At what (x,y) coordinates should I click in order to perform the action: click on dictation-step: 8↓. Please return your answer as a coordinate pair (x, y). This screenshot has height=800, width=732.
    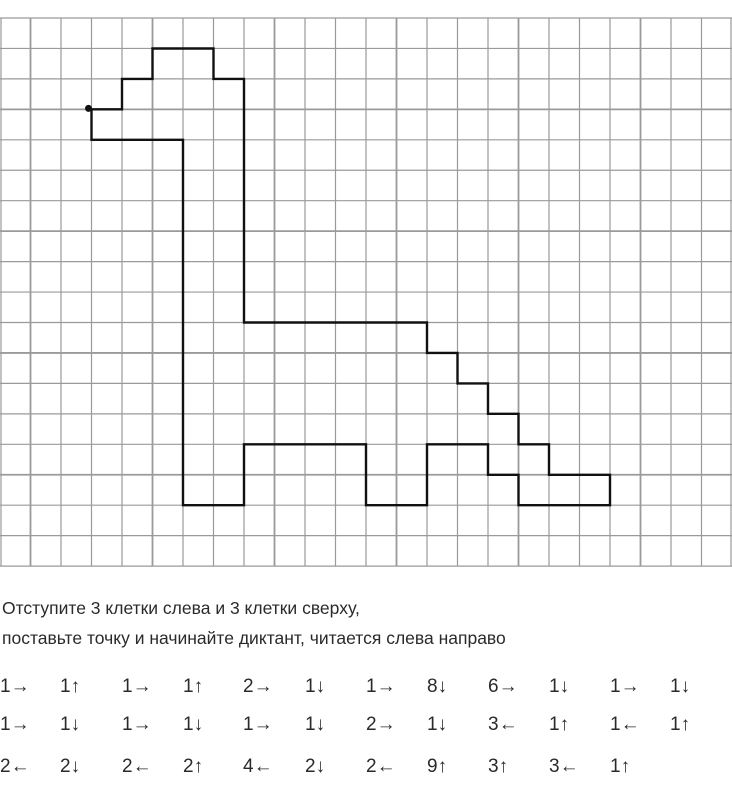
    Looking at the image, I should click on (437, 686).